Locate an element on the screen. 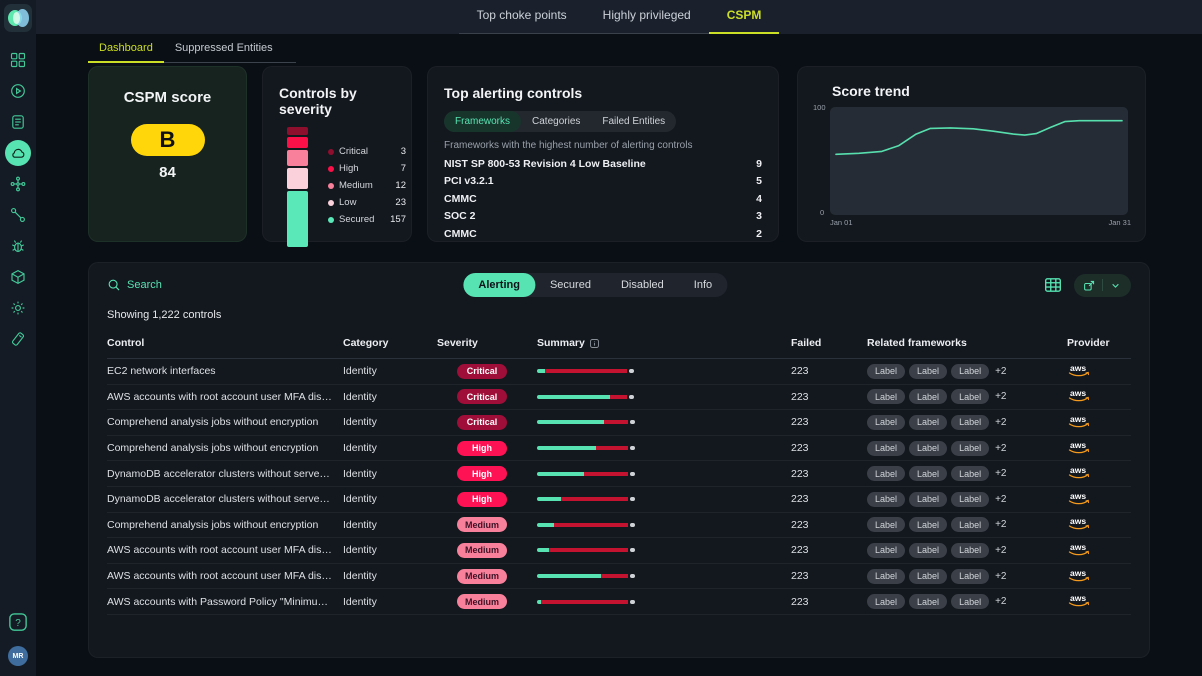 This screenshot has height=676, width=1202. table-tab-alerting: Alerting is located at coordinates (499, 285).